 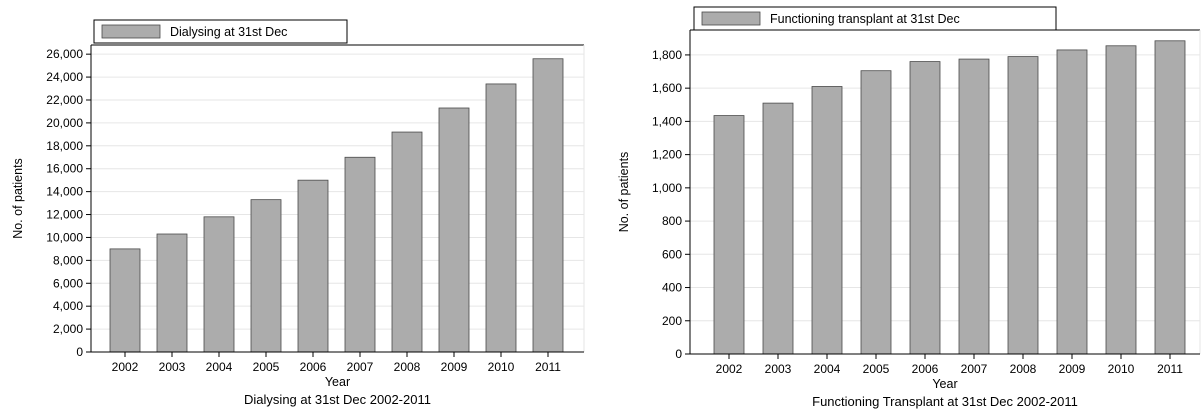 What do you see at coordinates (667, 88) in the screenshot?
I see `y-tick-label: 1,600` at bounding box center [667, 88].